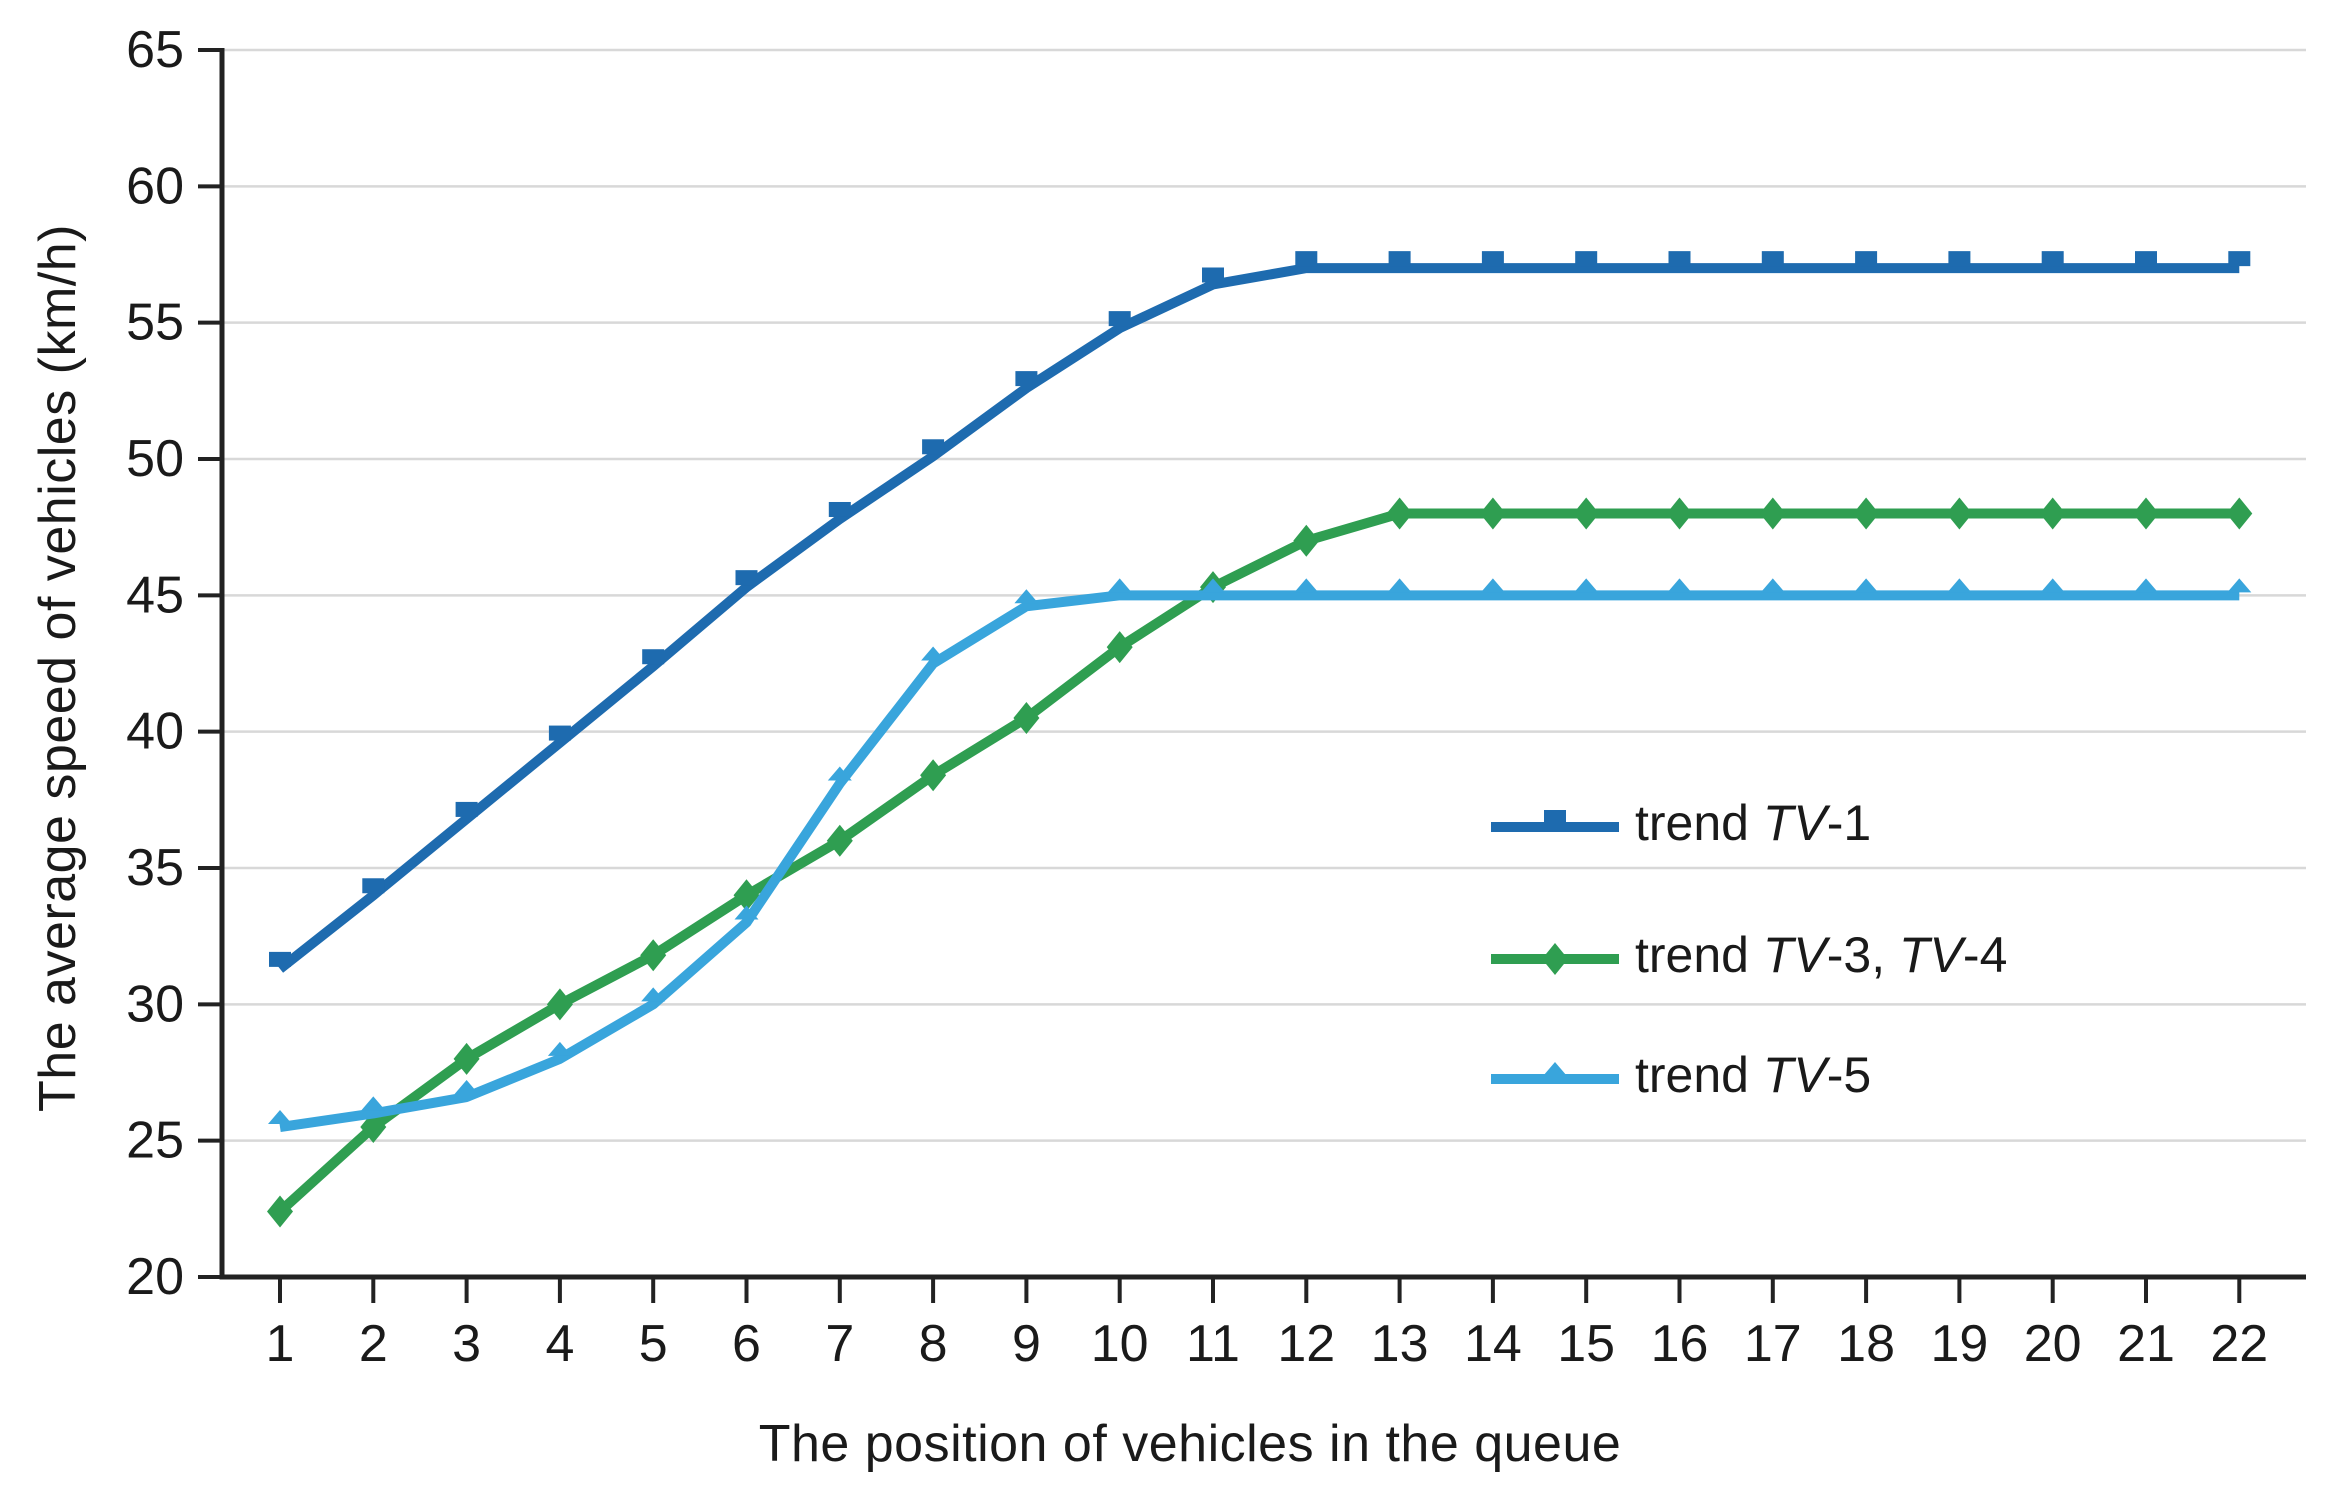 The width and height of the screenshot is (2328, 1504). Describe the element at coordinates (559, 1344) in the screenshot. I see `svg-text: 4` at that location.